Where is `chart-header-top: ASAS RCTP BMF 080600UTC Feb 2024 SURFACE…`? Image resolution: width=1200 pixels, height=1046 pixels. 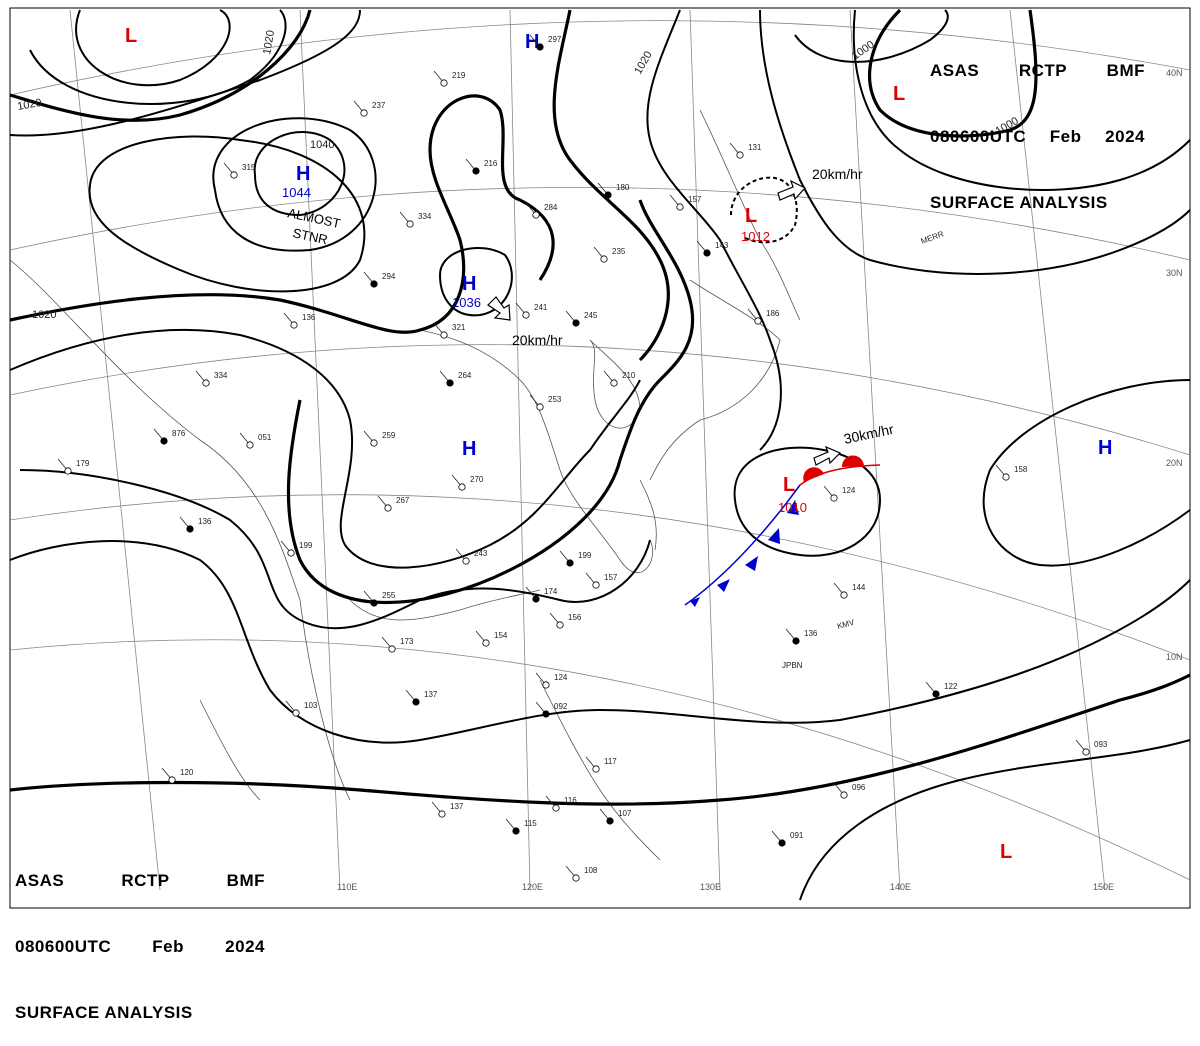
chart-header-top: ASAS RCTP BMF 080600UTC Feb 2024 SURFACE… is located at coordinates (1037, 126).